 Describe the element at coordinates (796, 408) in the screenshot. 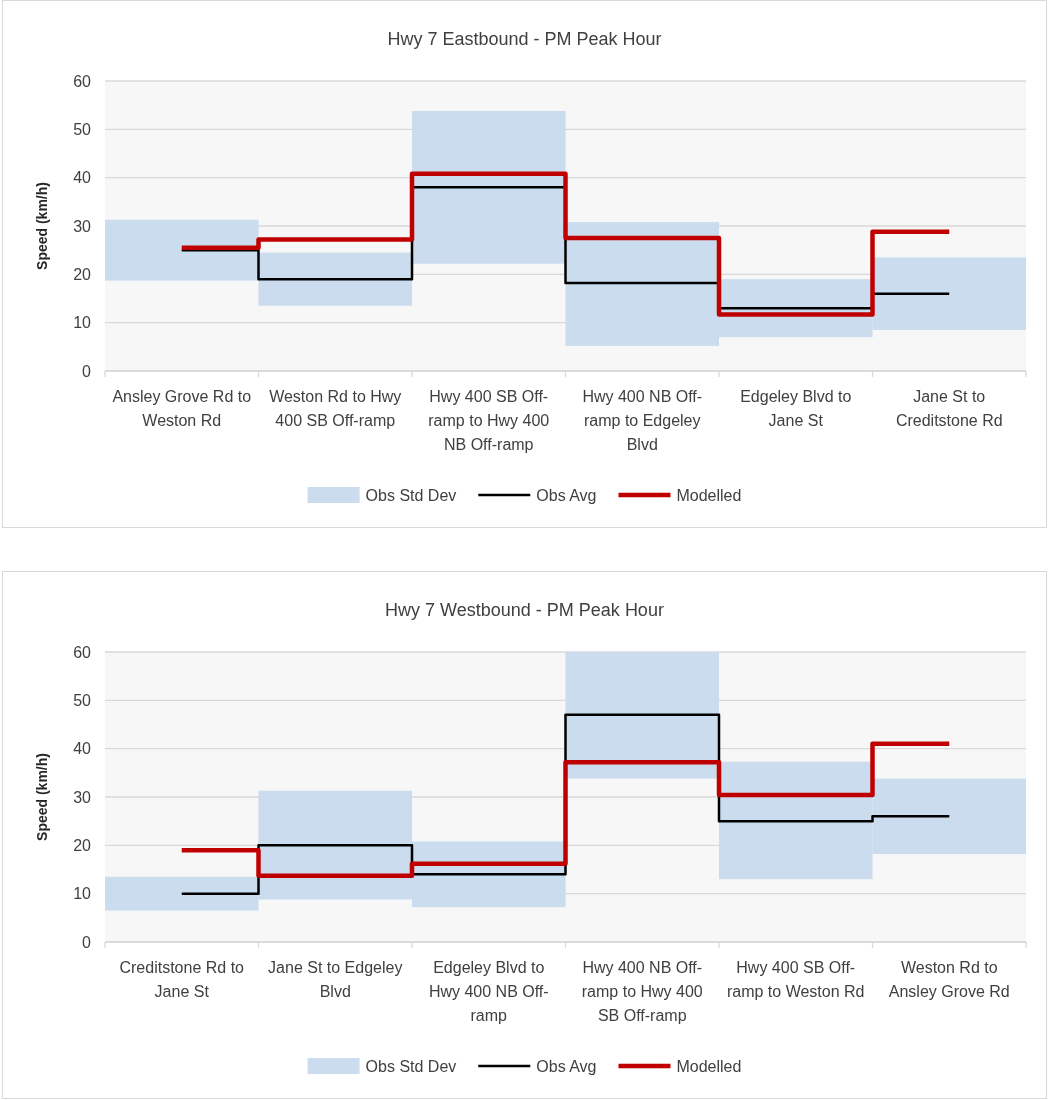

I see `x-tick-label: Edgeley Blvd to Jane St` at that location.